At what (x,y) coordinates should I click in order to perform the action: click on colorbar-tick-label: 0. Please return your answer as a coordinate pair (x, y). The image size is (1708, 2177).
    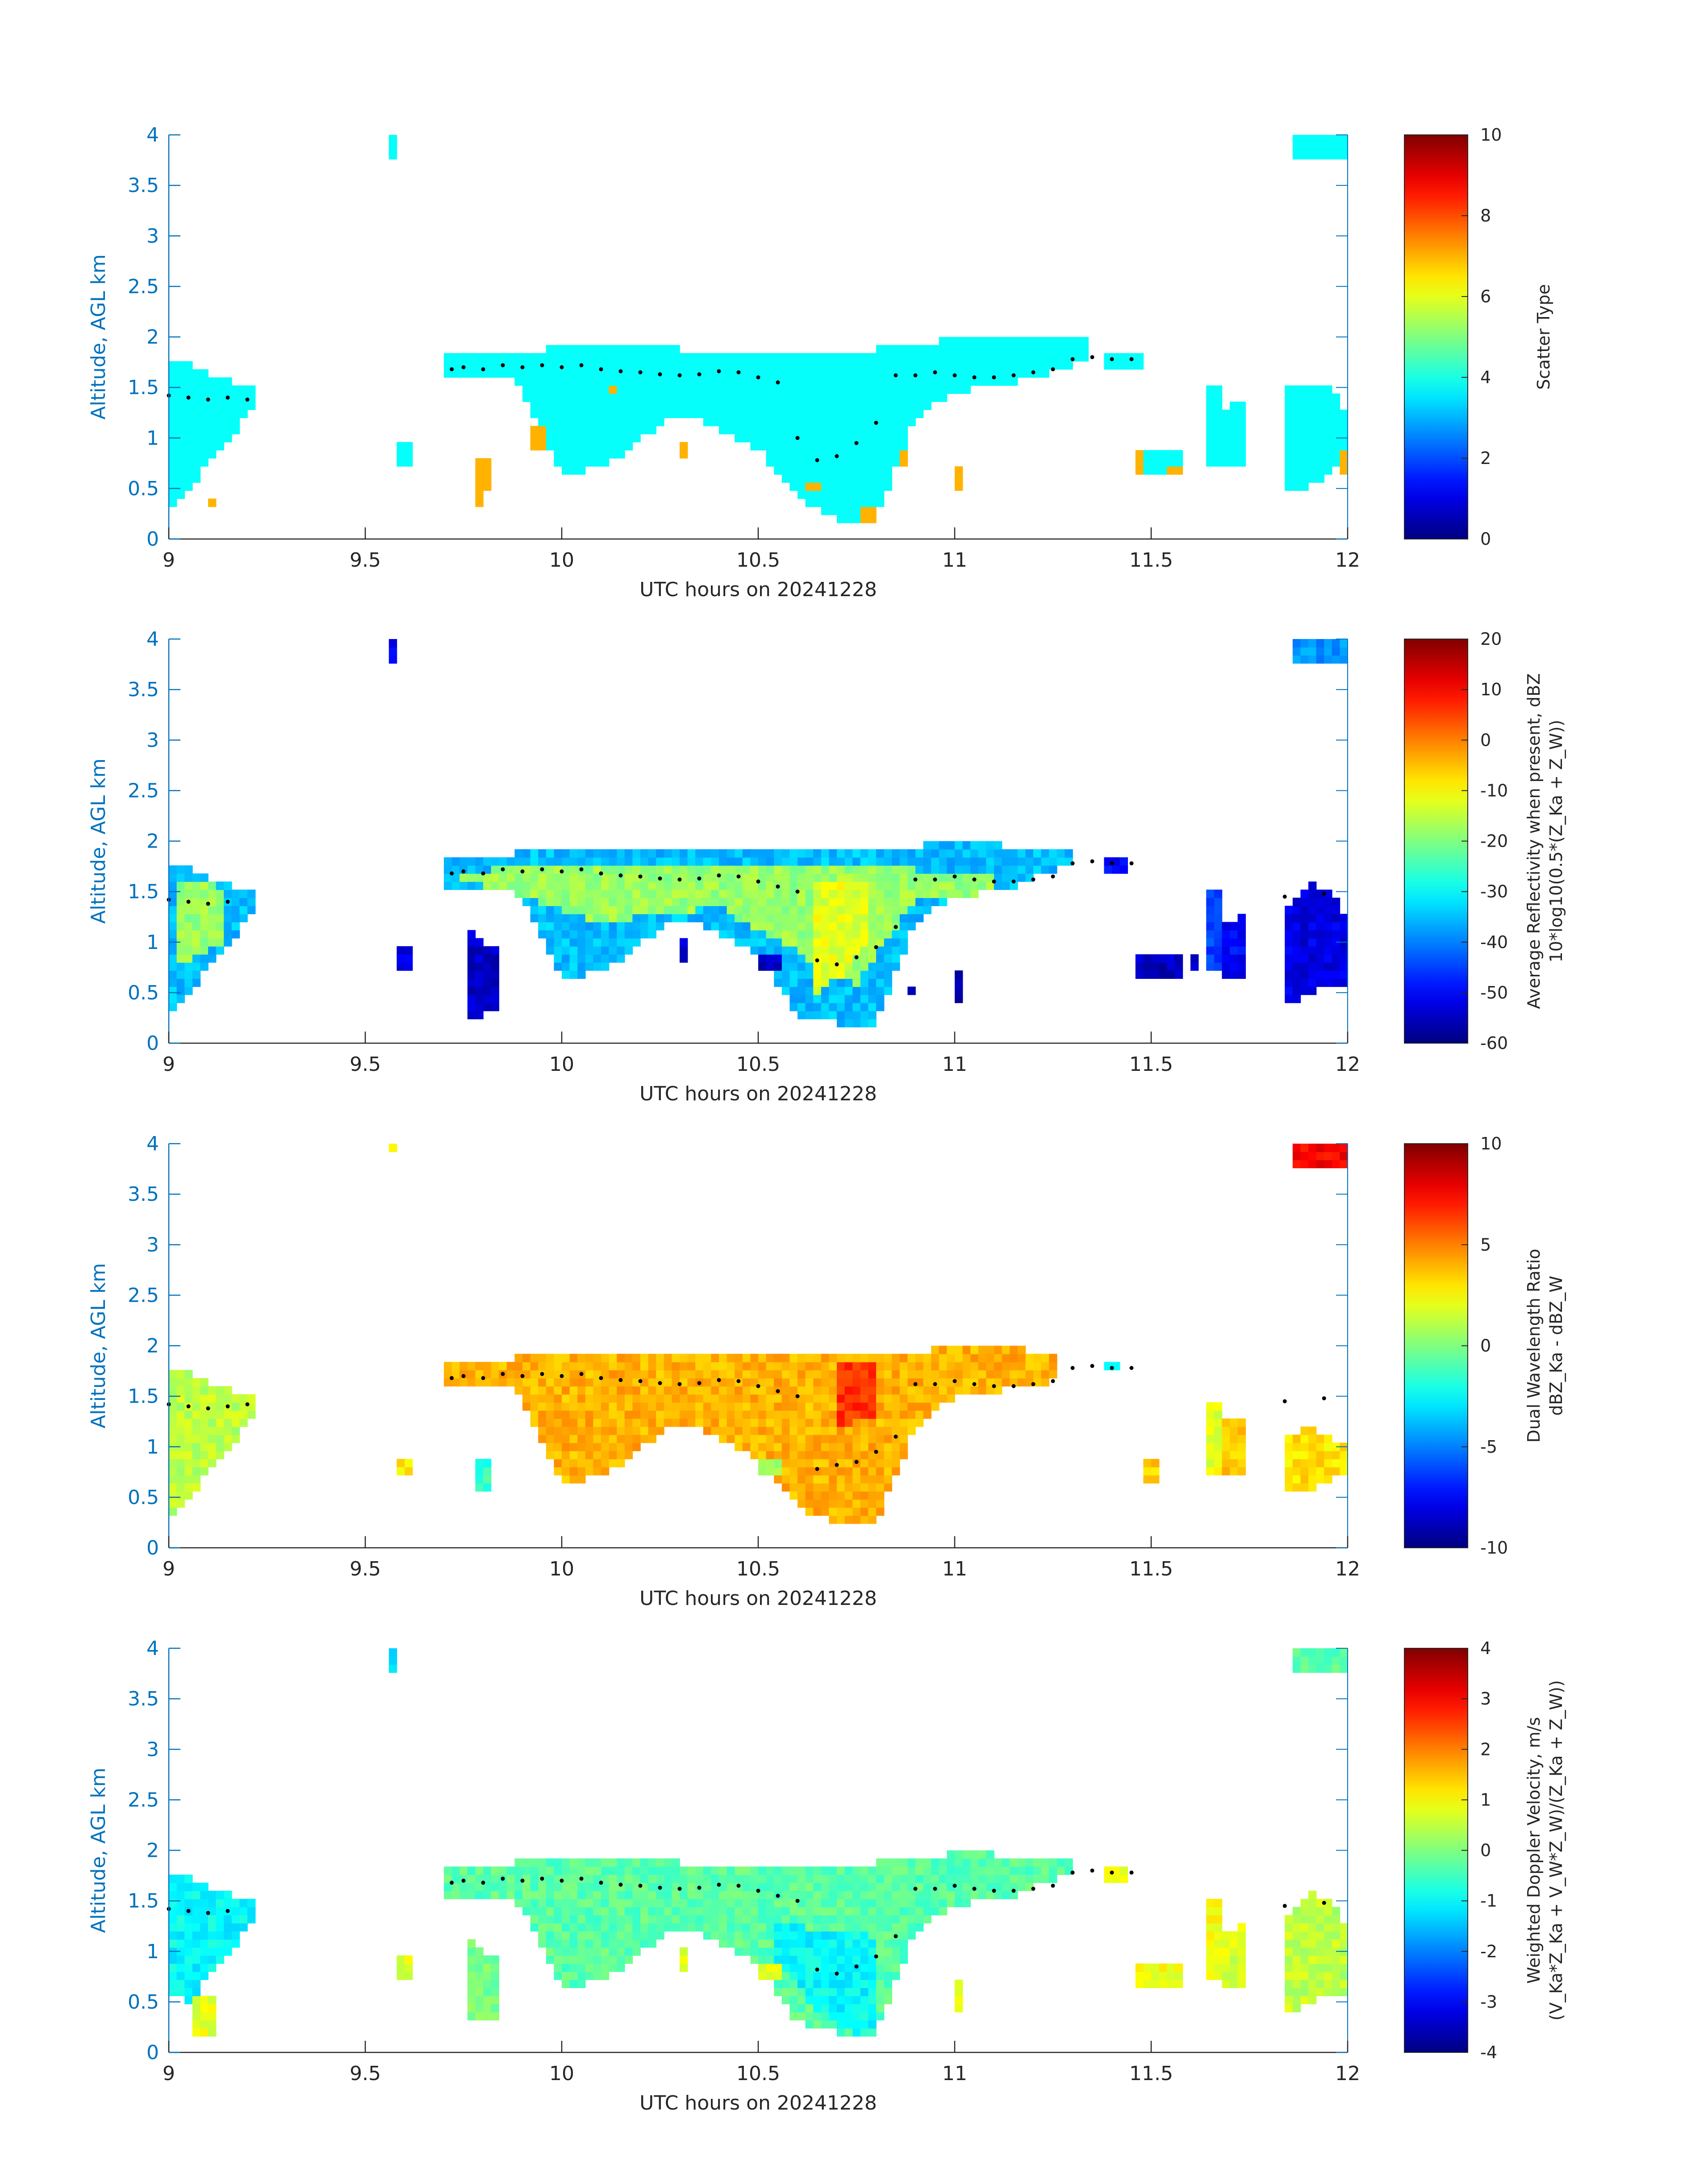
    Looking at the image, I should click on (1485, 539).